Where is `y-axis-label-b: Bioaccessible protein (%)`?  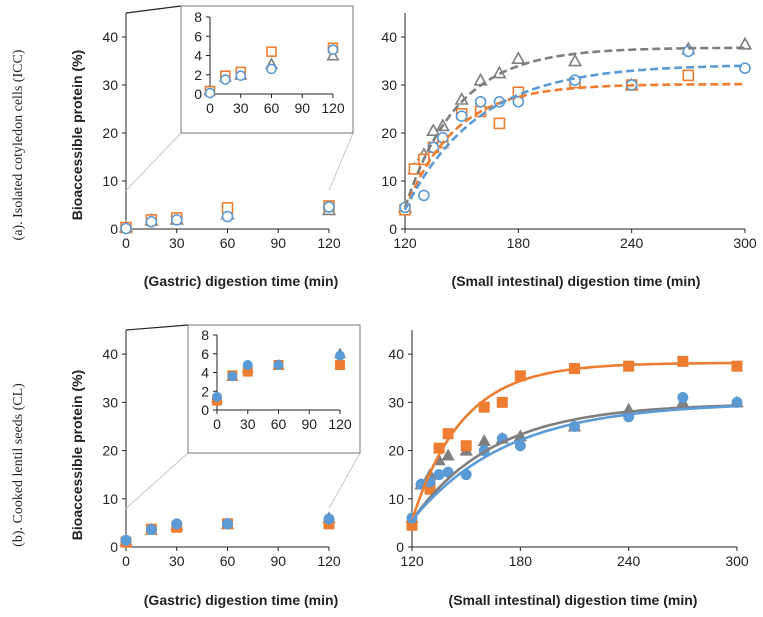
y-axis-label-b: Bioaccessible protein (%) is located at coordinates (77, 455).